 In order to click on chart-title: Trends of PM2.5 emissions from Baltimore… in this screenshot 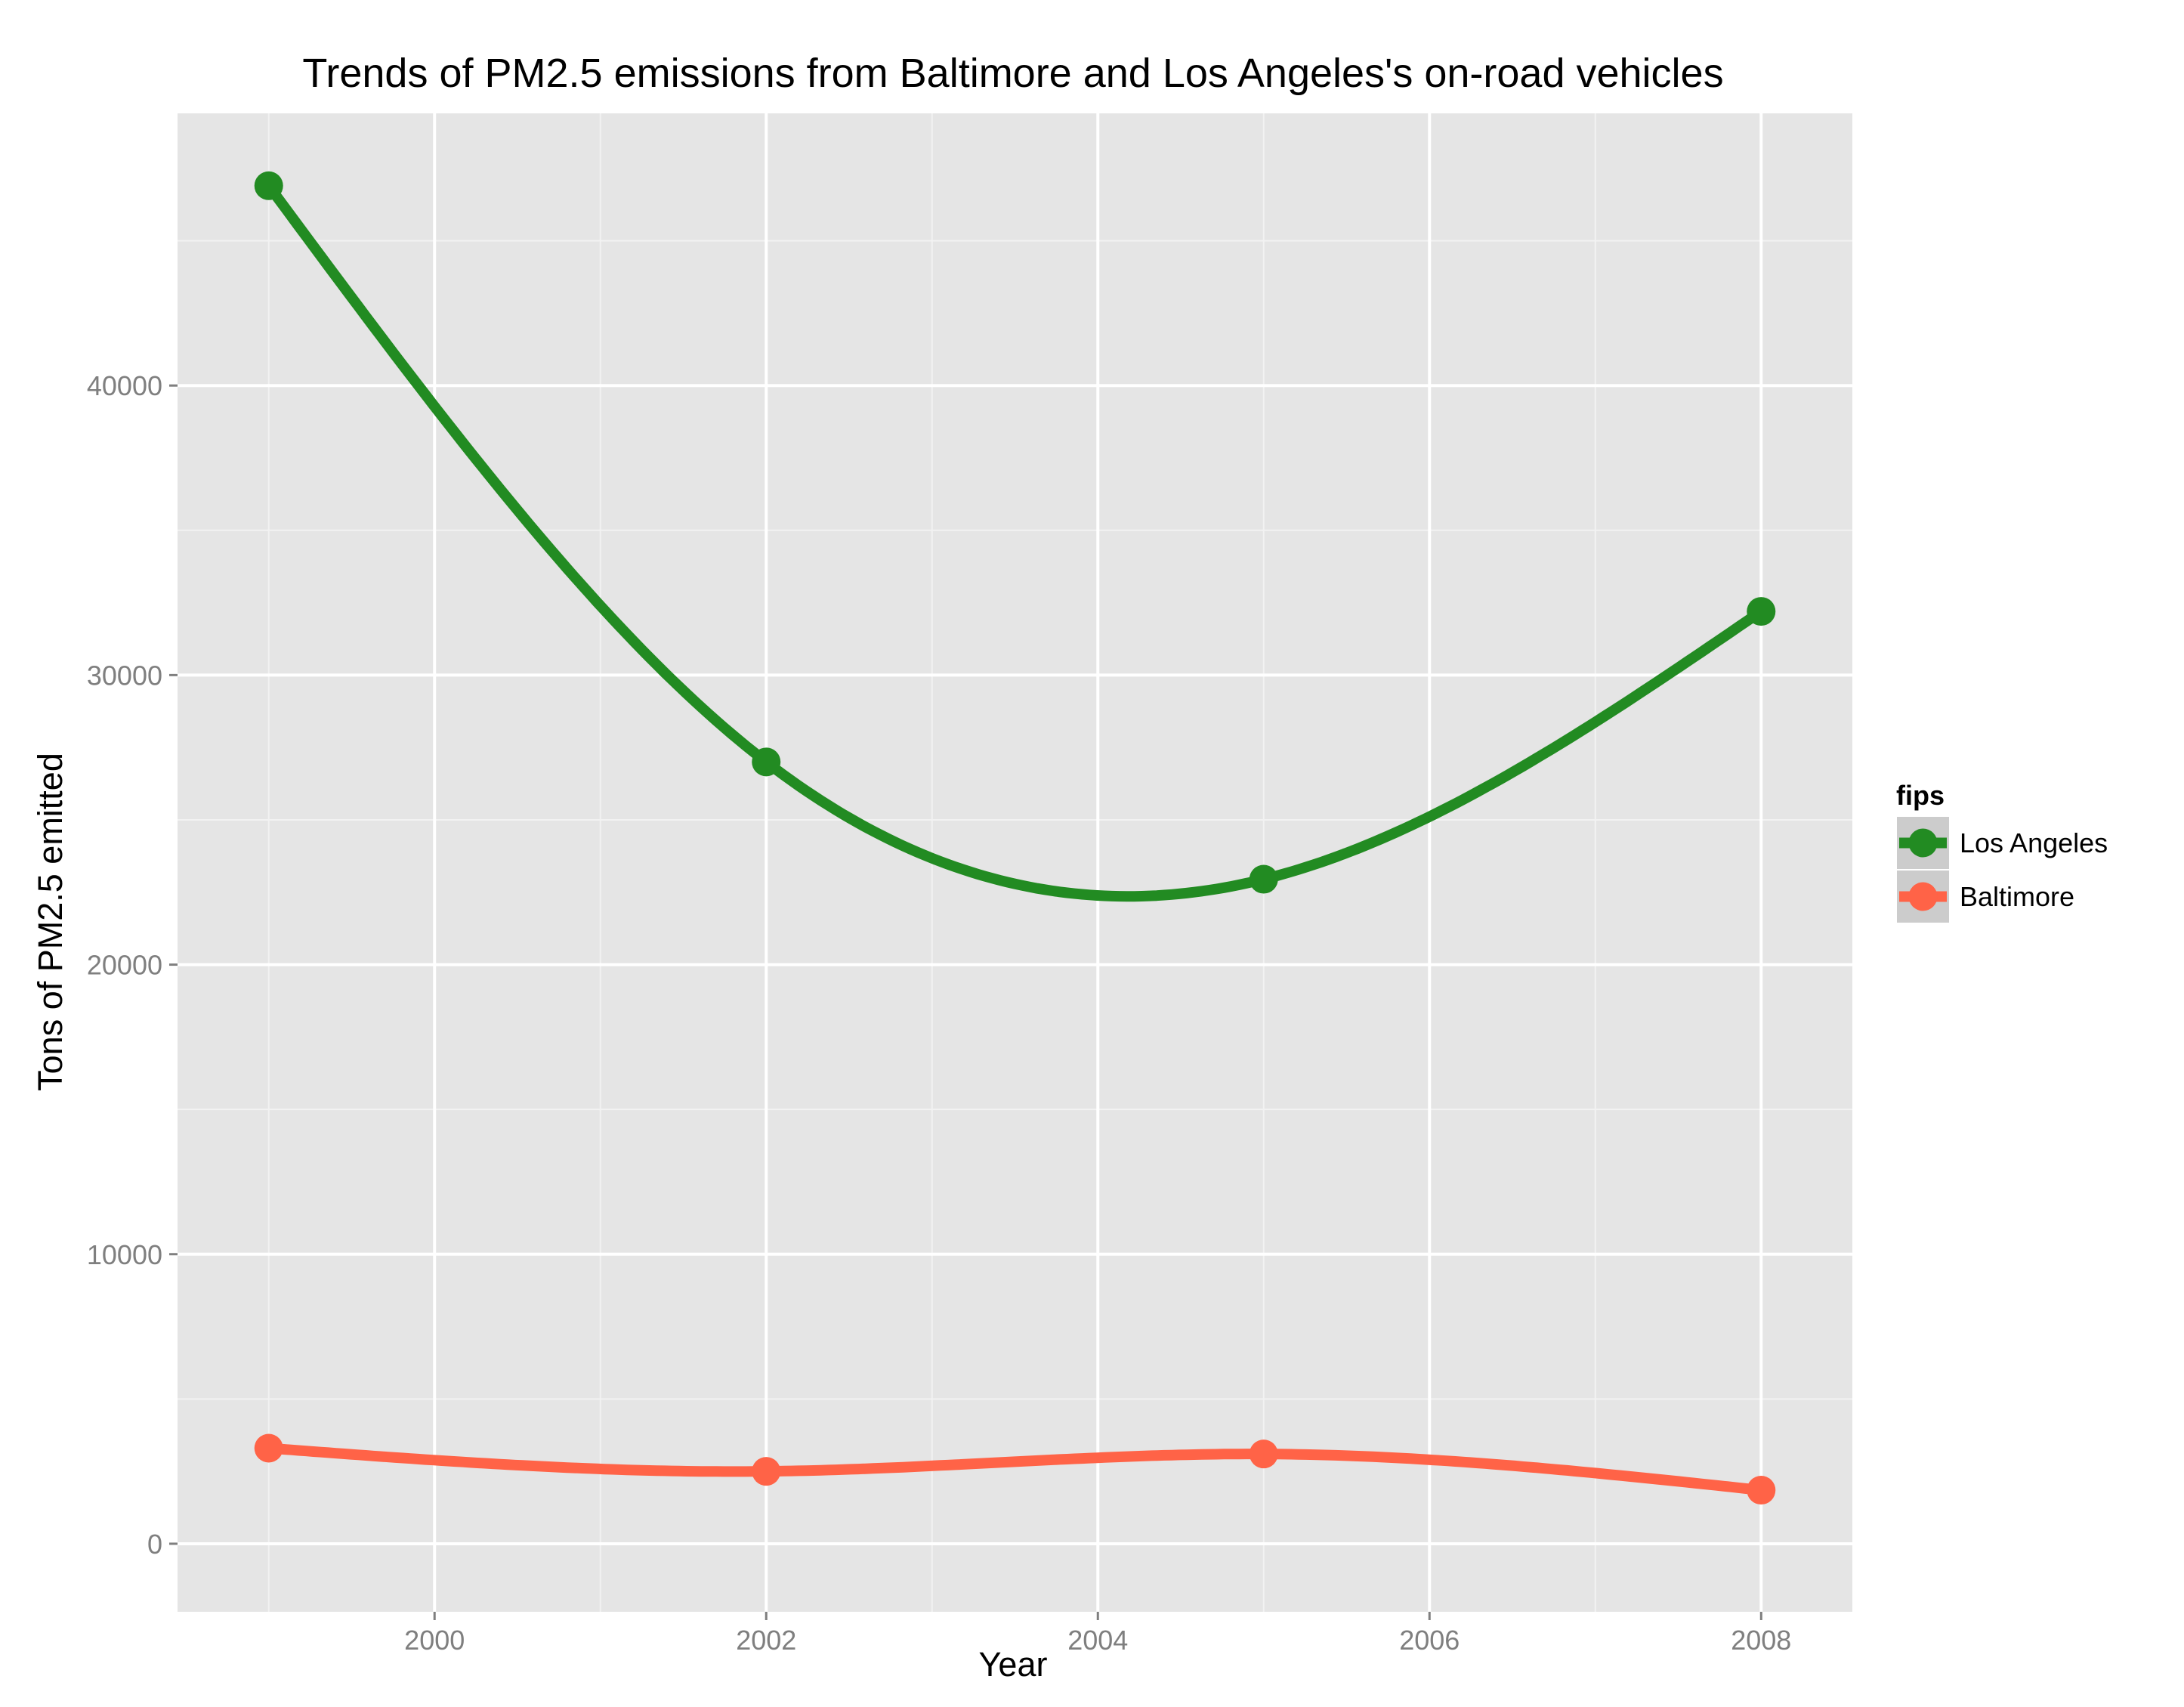, I will do `click(1012, 74)`.